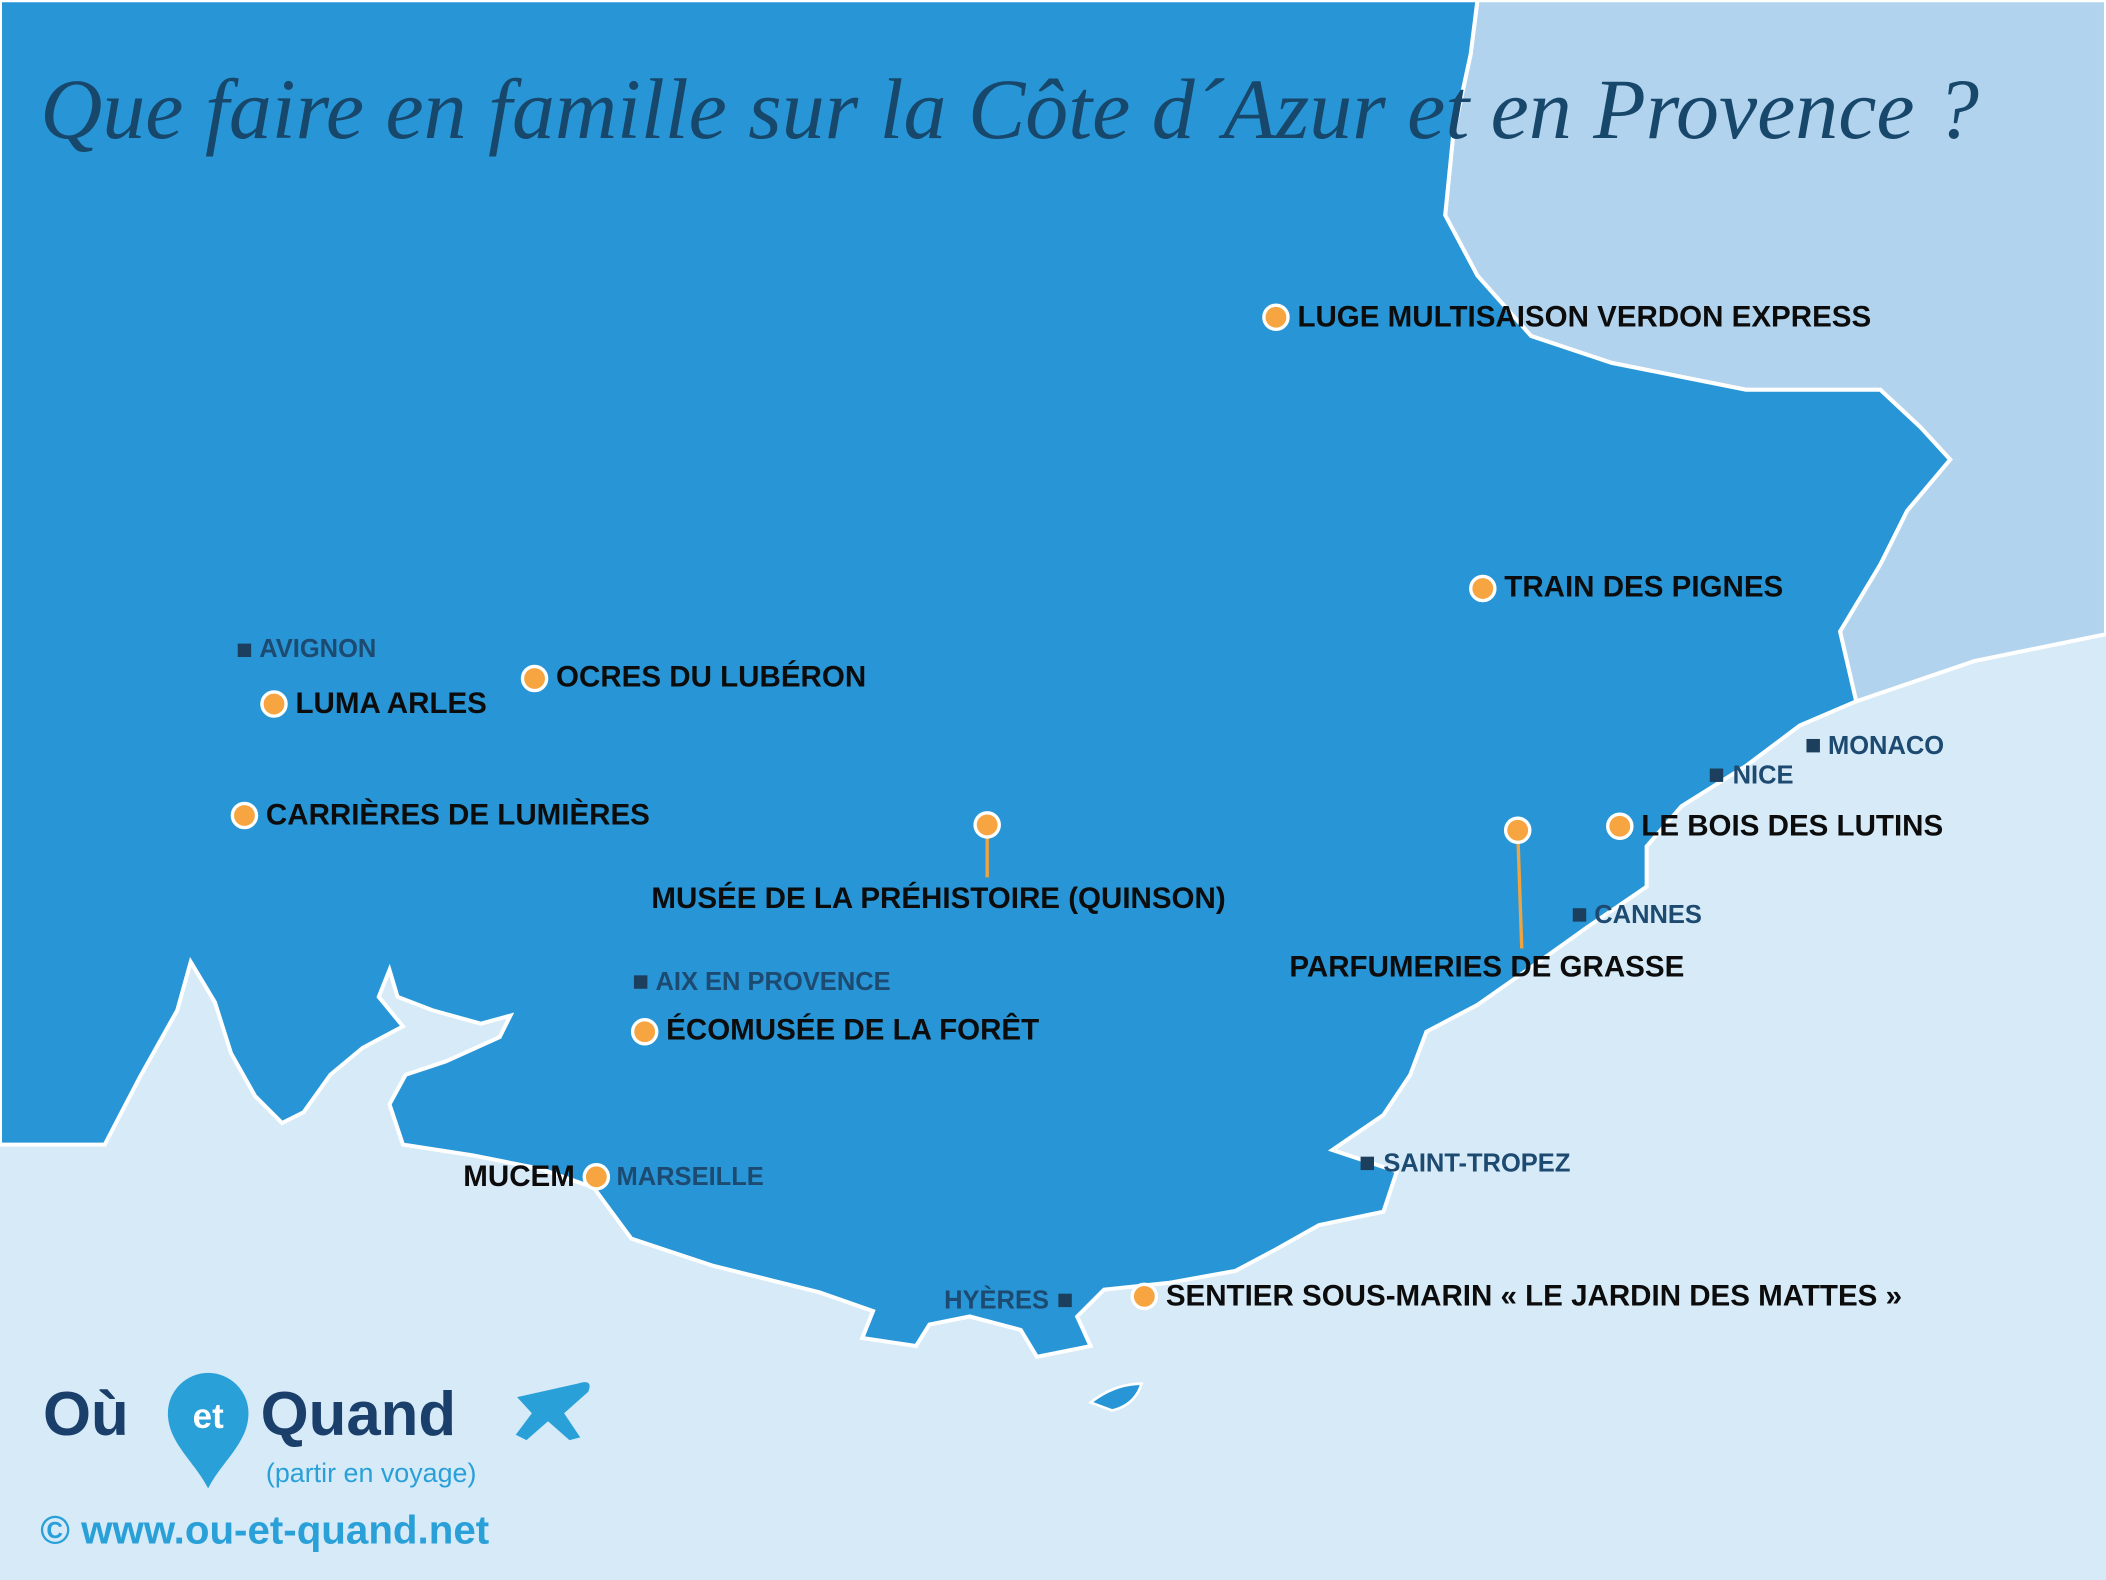  I want to click on city-label: SAINT-TROPEZ, so click(1476, 1163).